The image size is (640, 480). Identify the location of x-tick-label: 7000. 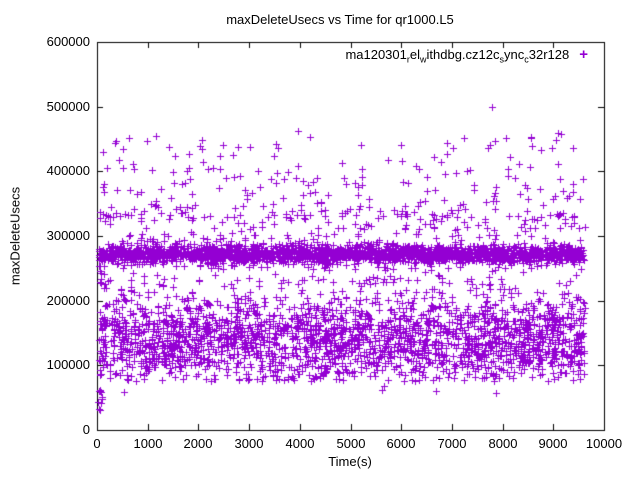
(452, 443).